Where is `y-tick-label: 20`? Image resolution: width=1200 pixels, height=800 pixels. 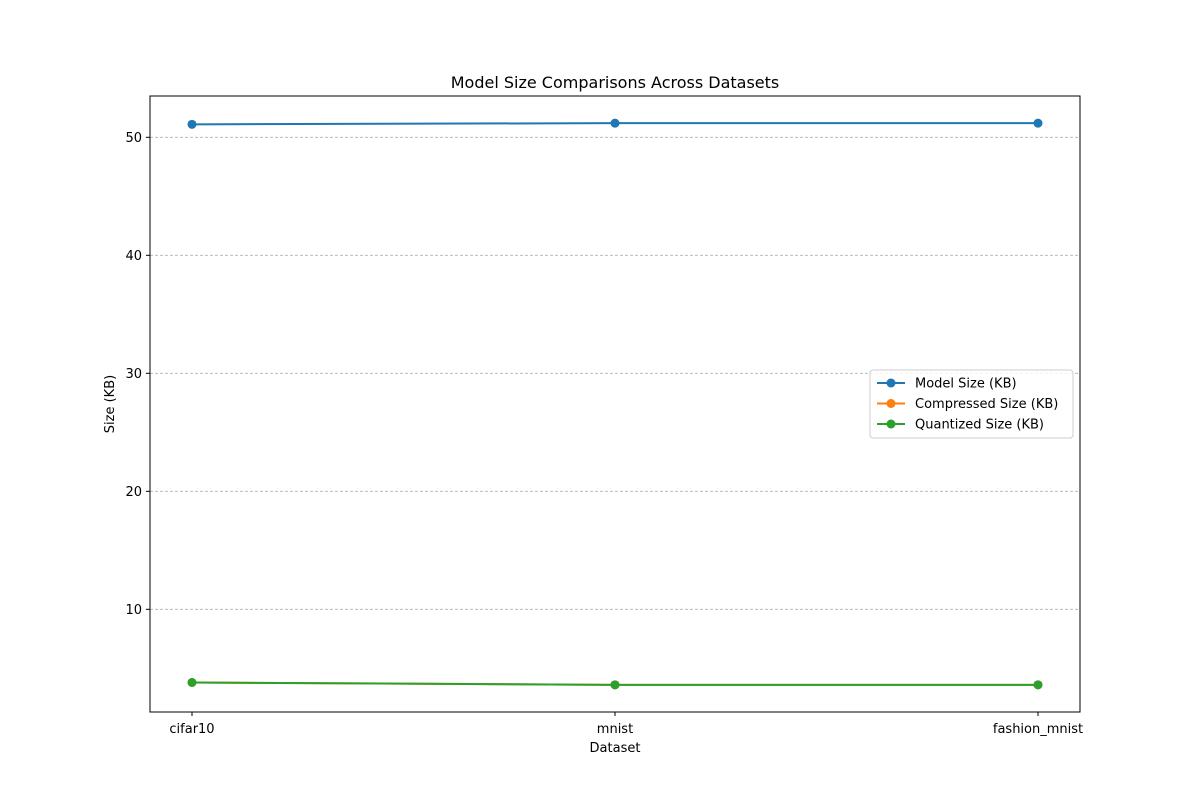
y-tick-label: 20 is located at coordinates (133, 492).